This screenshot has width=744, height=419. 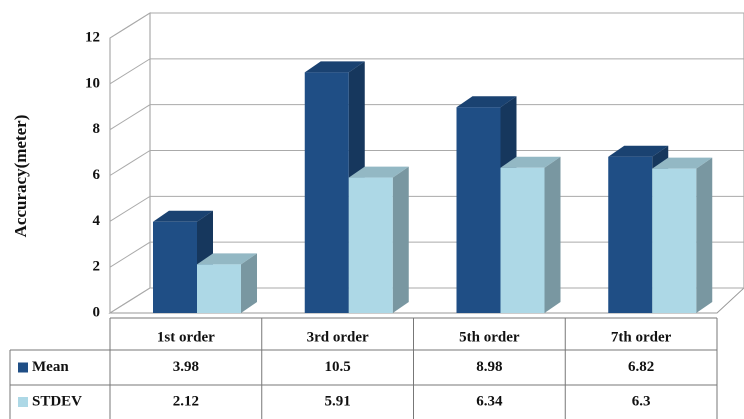 I want to click on table-value: 6.3, so click(x=641, y=401).